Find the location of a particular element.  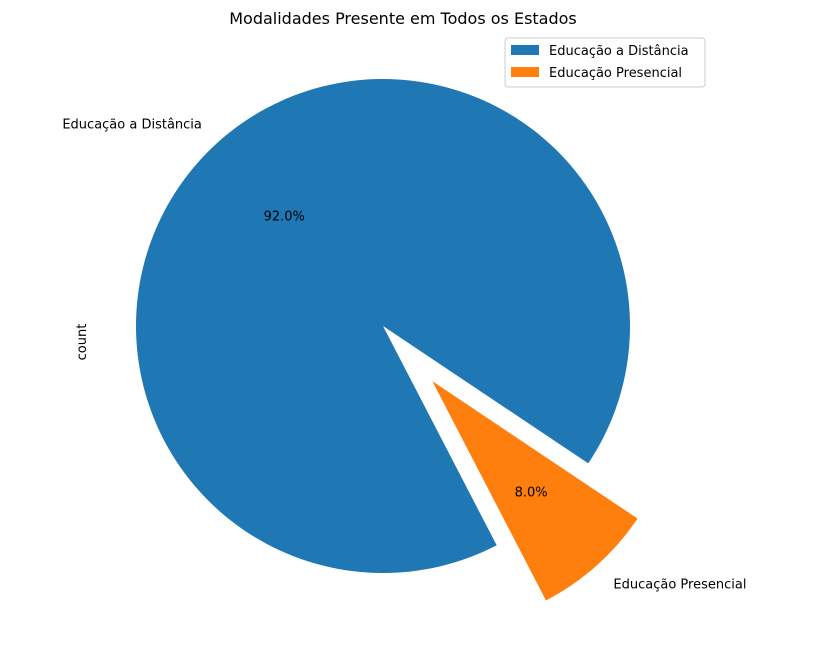

legend: Educação a Distância Educação Presencial is located at coordinates (605, 62).